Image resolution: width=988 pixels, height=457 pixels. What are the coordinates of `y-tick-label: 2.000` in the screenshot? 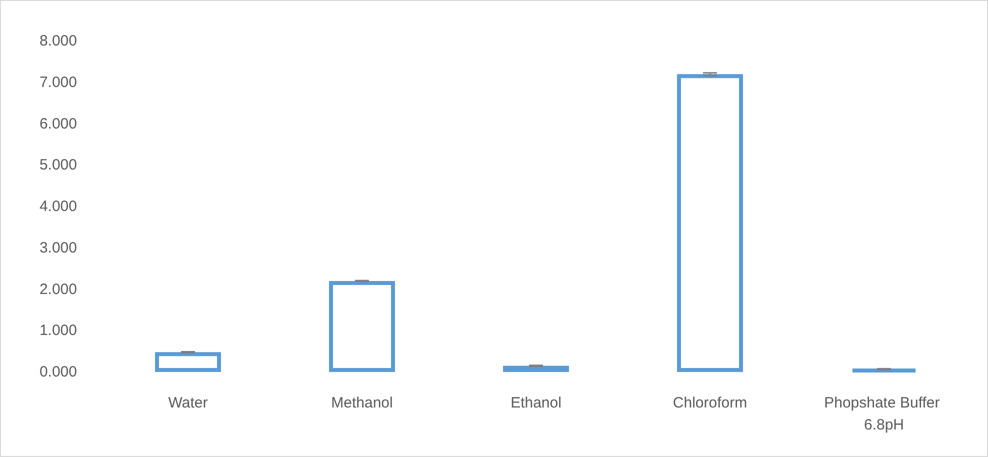 It's located at (58, 289).